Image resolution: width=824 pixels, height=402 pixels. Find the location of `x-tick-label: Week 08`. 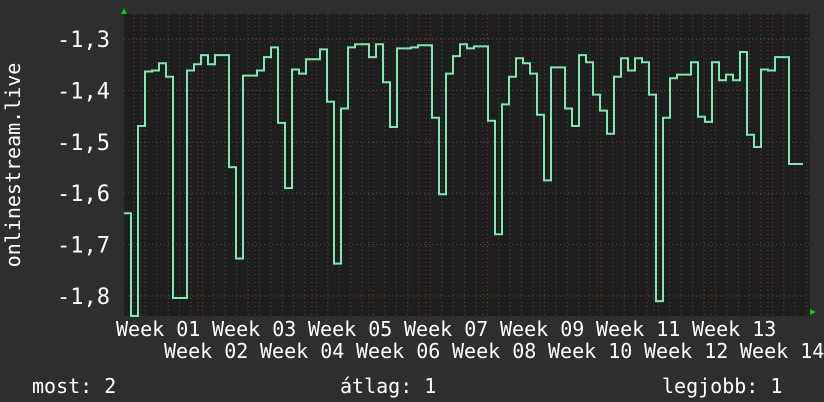

x-tick-label: Week 08 is located at coordinates (494, 351).